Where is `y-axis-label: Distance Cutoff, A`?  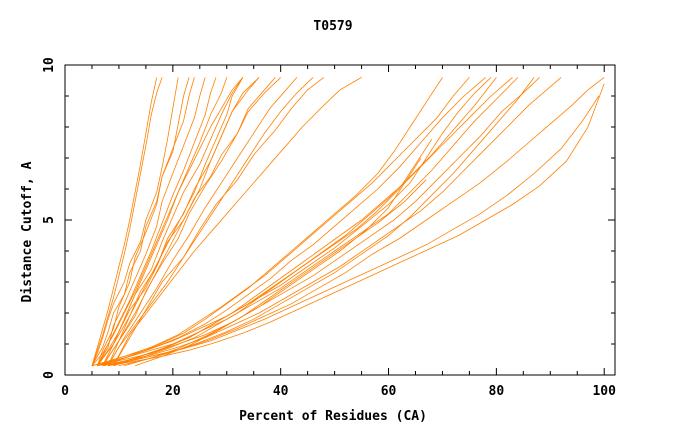
y-axis-label: Distance Cutoff, A is located at coordinates (27, 231).